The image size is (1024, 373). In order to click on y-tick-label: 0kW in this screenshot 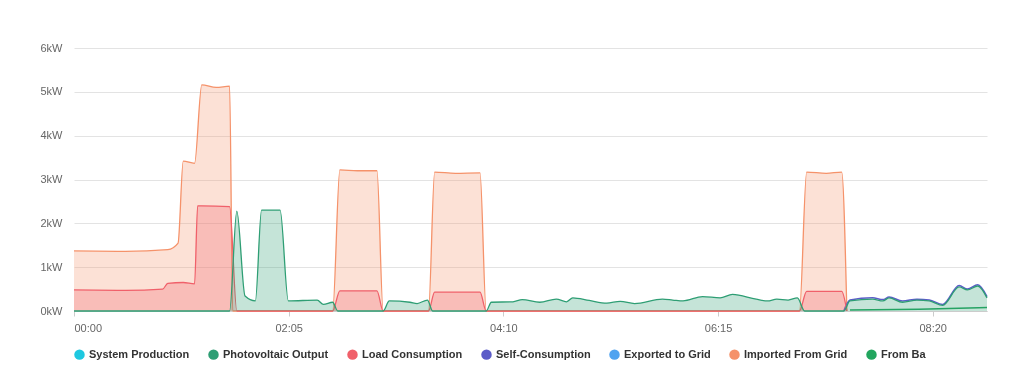, I will do `click(52, 310)`.